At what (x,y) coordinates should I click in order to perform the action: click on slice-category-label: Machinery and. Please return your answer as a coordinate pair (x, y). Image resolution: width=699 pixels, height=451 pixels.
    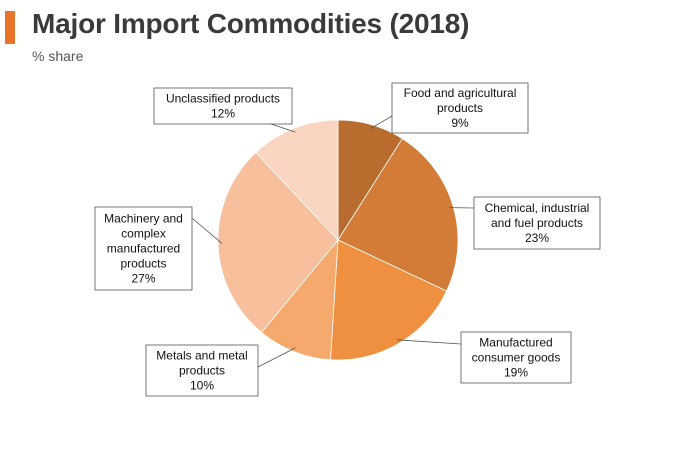
    Looking at the image, I should click on (143, 219).